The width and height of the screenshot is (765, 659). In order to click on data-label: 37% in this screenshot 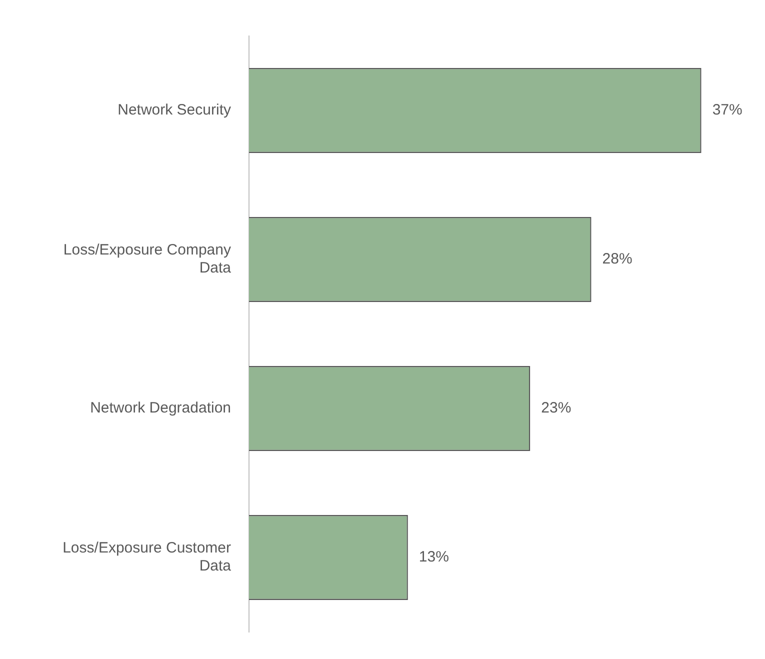, I will do `click(727, 110)`.